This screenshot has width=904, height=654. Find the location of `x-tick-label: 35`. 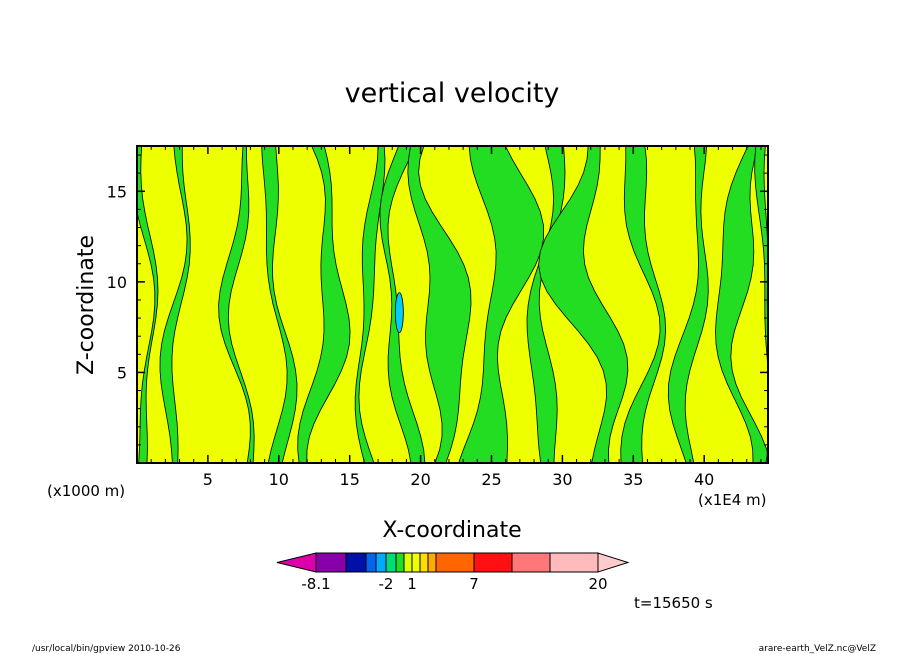

x-tick-label: 35 is located at coordinates (633, 479).